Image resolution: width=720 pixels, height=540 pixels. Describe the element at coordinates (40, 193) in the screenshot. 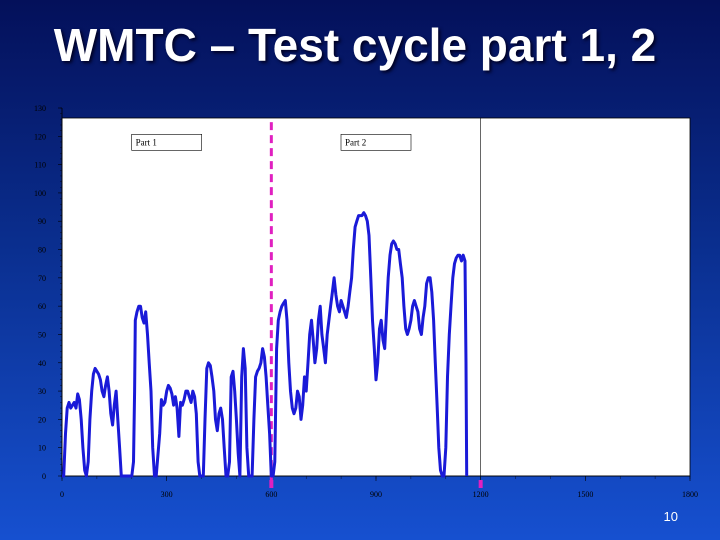

I see `y-tick-label: 100` at that location.